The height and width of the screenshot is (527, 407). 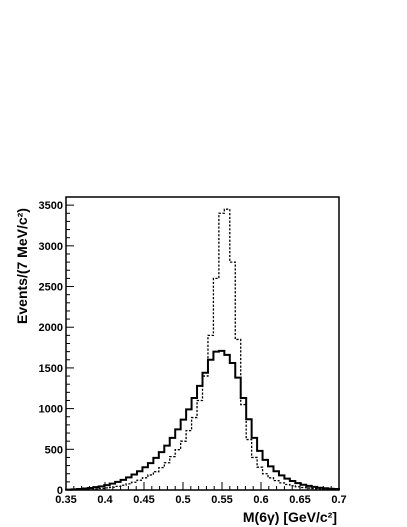 What do you see at coordinates (260, 500) in the screenshot?
I see `x-tick-label: 0.6` at bounding box center [260, 500].